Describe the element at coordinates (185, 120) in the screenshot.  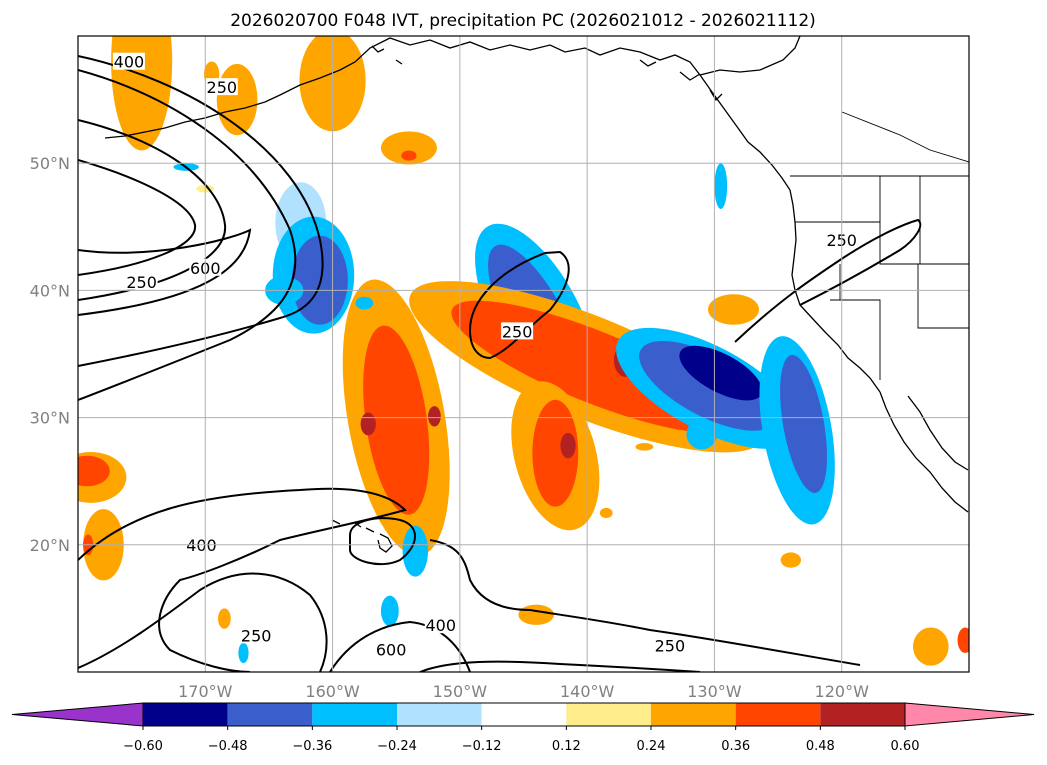
I see `coast-aleutians` at that location.